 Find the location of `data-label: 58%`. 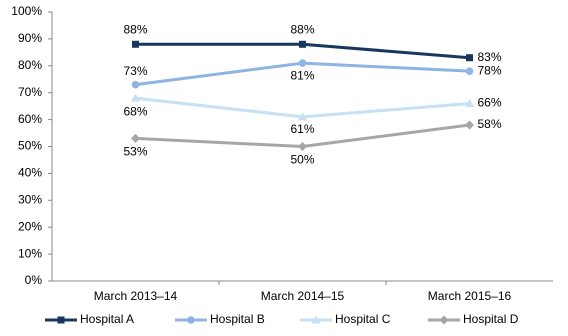

data-label: 58% is located at coordinates (489, 124).